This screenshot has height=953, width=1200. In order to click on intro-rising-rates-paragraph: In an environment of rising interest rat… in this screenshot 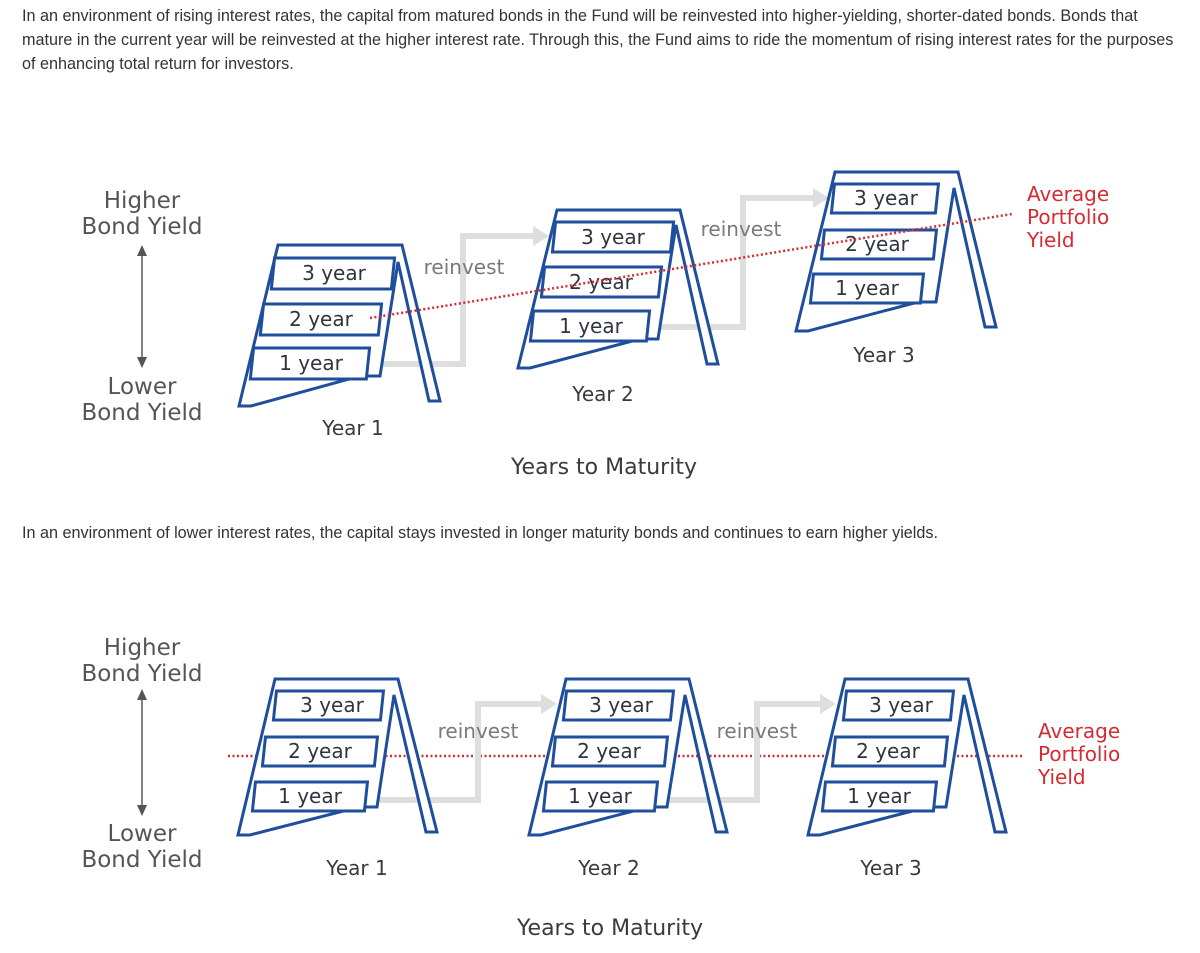, I will do `click(598, 40)`.